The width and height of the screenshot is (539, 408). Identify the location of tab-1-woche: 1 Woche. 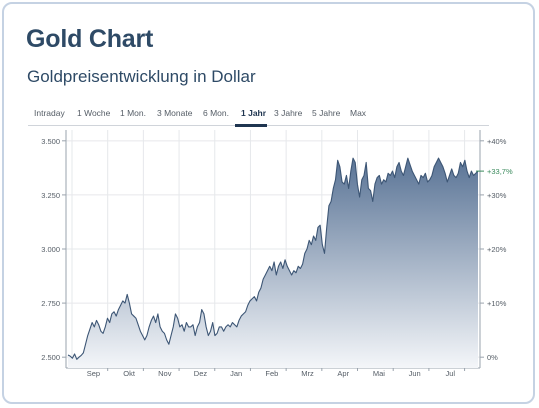
(94, 113).